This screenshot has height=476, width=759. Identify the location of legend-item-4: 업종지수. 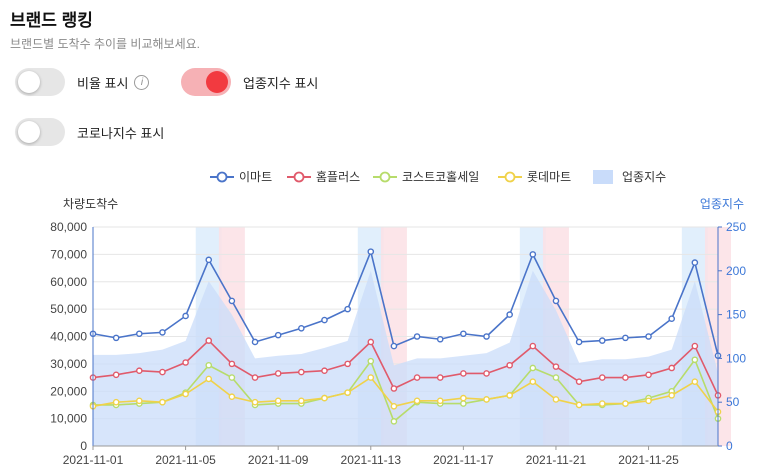
(629, 177).